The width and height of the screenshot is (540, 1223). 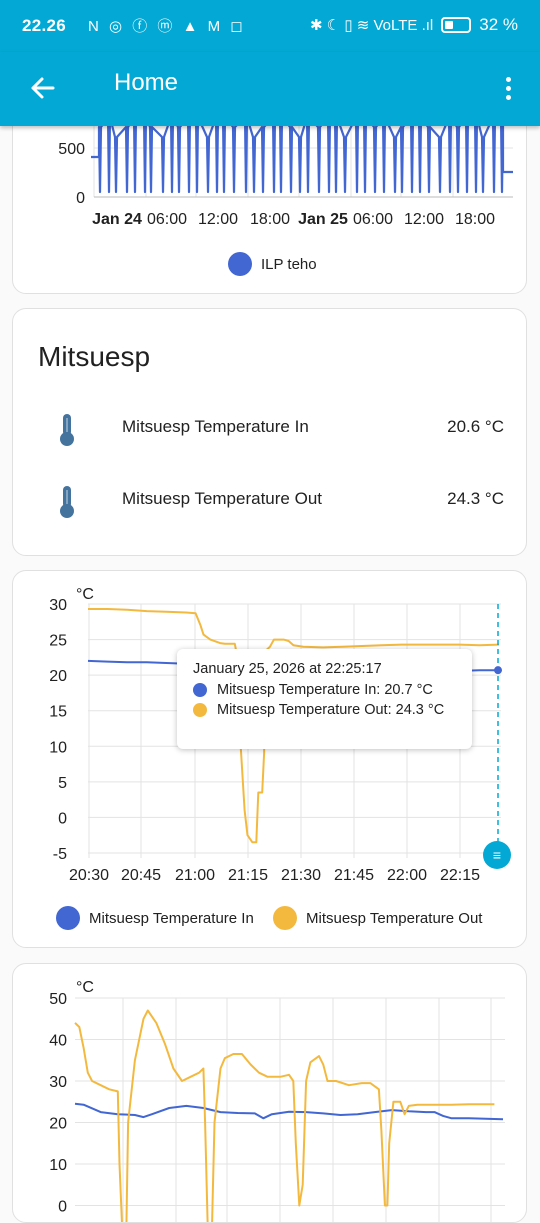 What do you see at coordinates (323, 219) in the screenshot?
I see `x-tick-label: Jan 25` at bounding box center [323, 219].